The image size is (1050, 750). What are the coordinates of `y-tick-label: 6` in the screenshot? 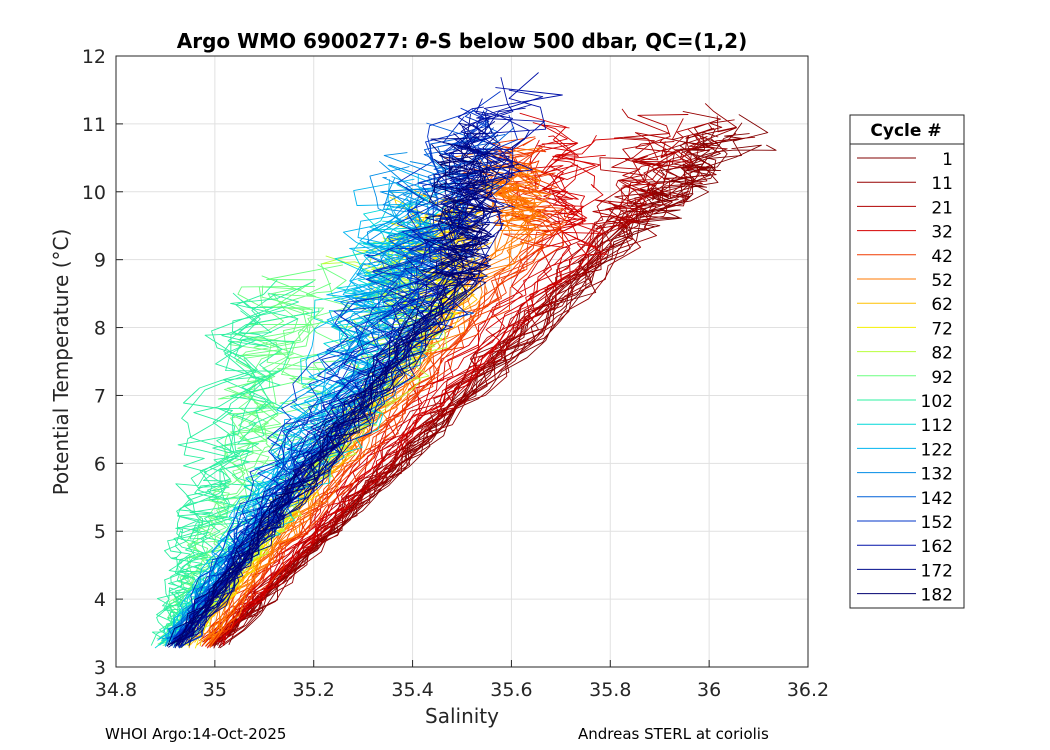 It's located at (100, 464).